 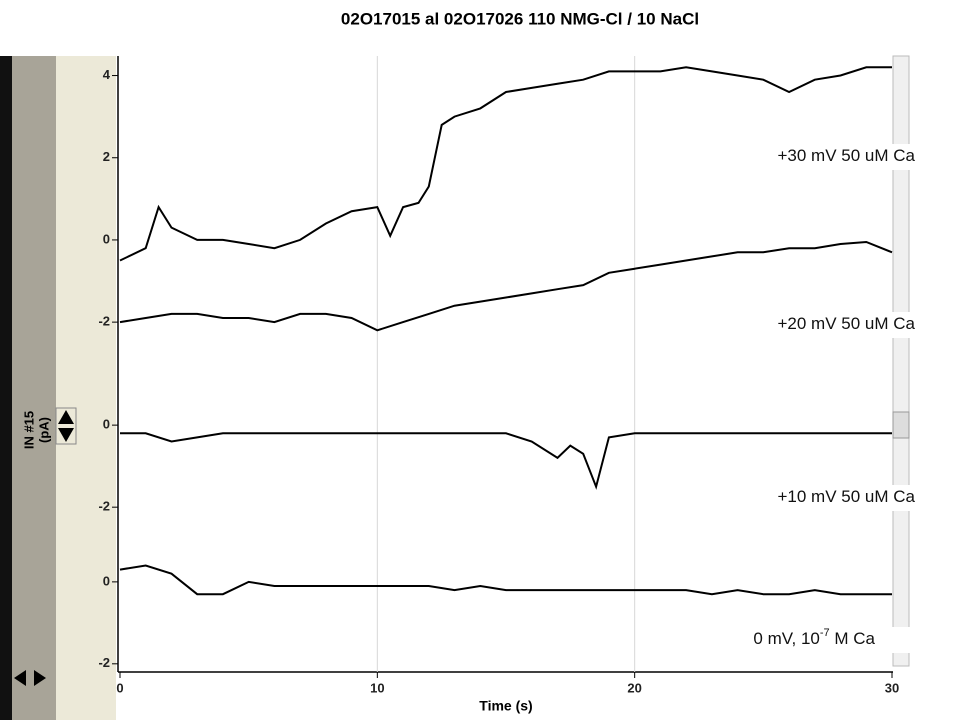 I want to click on label-part: M Ca, so click(x=853, y=638).